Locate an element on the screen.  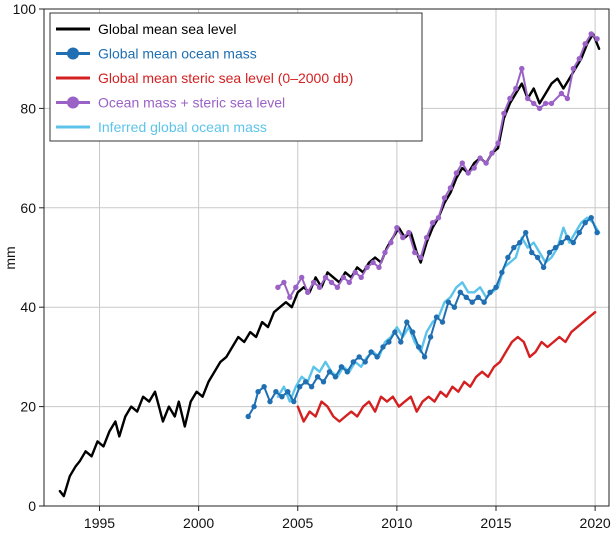
legend-marker-mass-plus-steric is located at coordinates (73, 102).